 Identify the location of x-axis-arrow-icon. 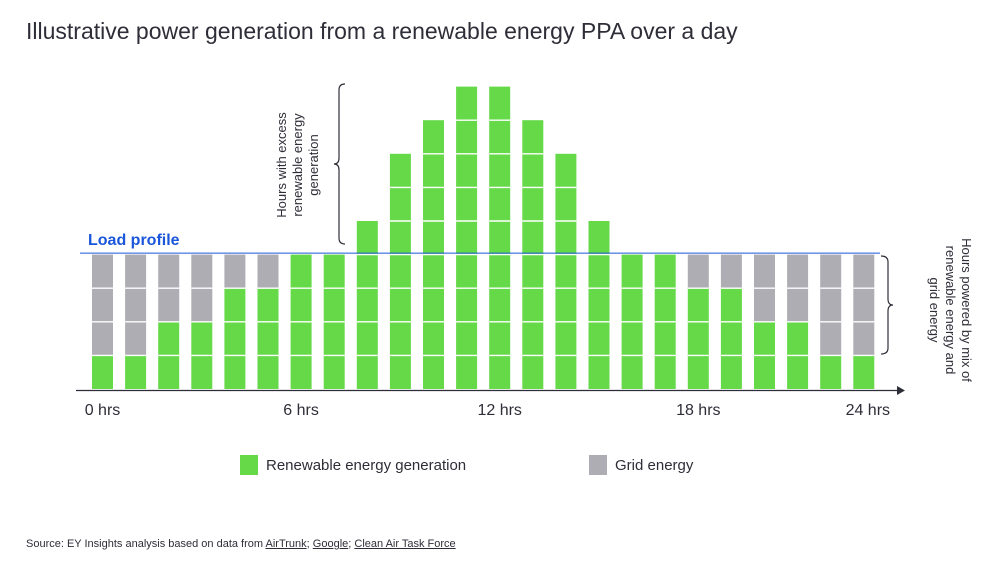
(901, 390).